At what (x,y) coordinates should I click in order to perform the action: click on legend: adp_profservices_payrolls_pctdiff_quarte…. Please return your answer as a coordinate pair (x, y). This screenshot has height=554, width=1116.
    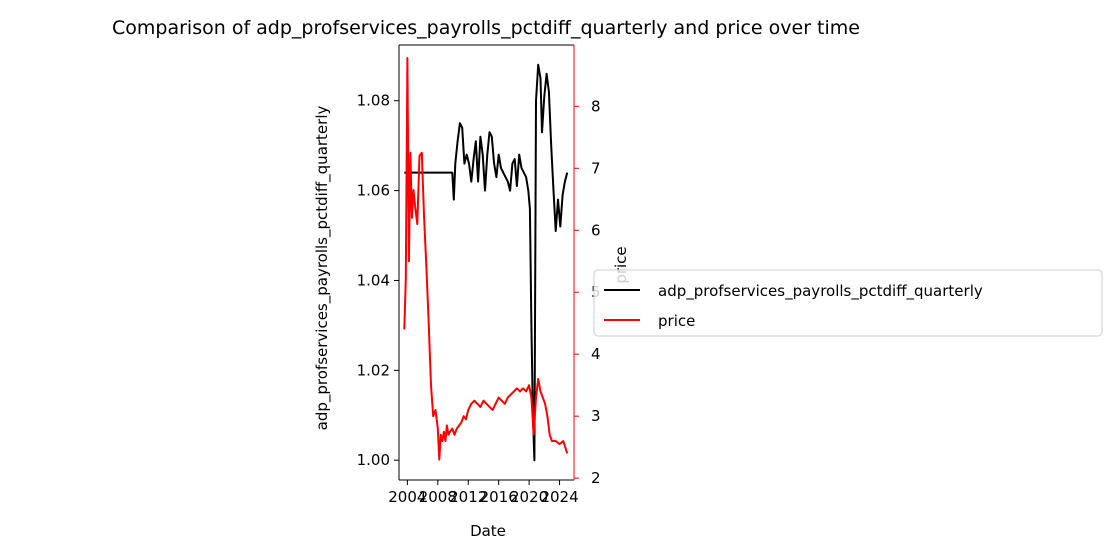
    Looking at the image, I should click on (848, 303).